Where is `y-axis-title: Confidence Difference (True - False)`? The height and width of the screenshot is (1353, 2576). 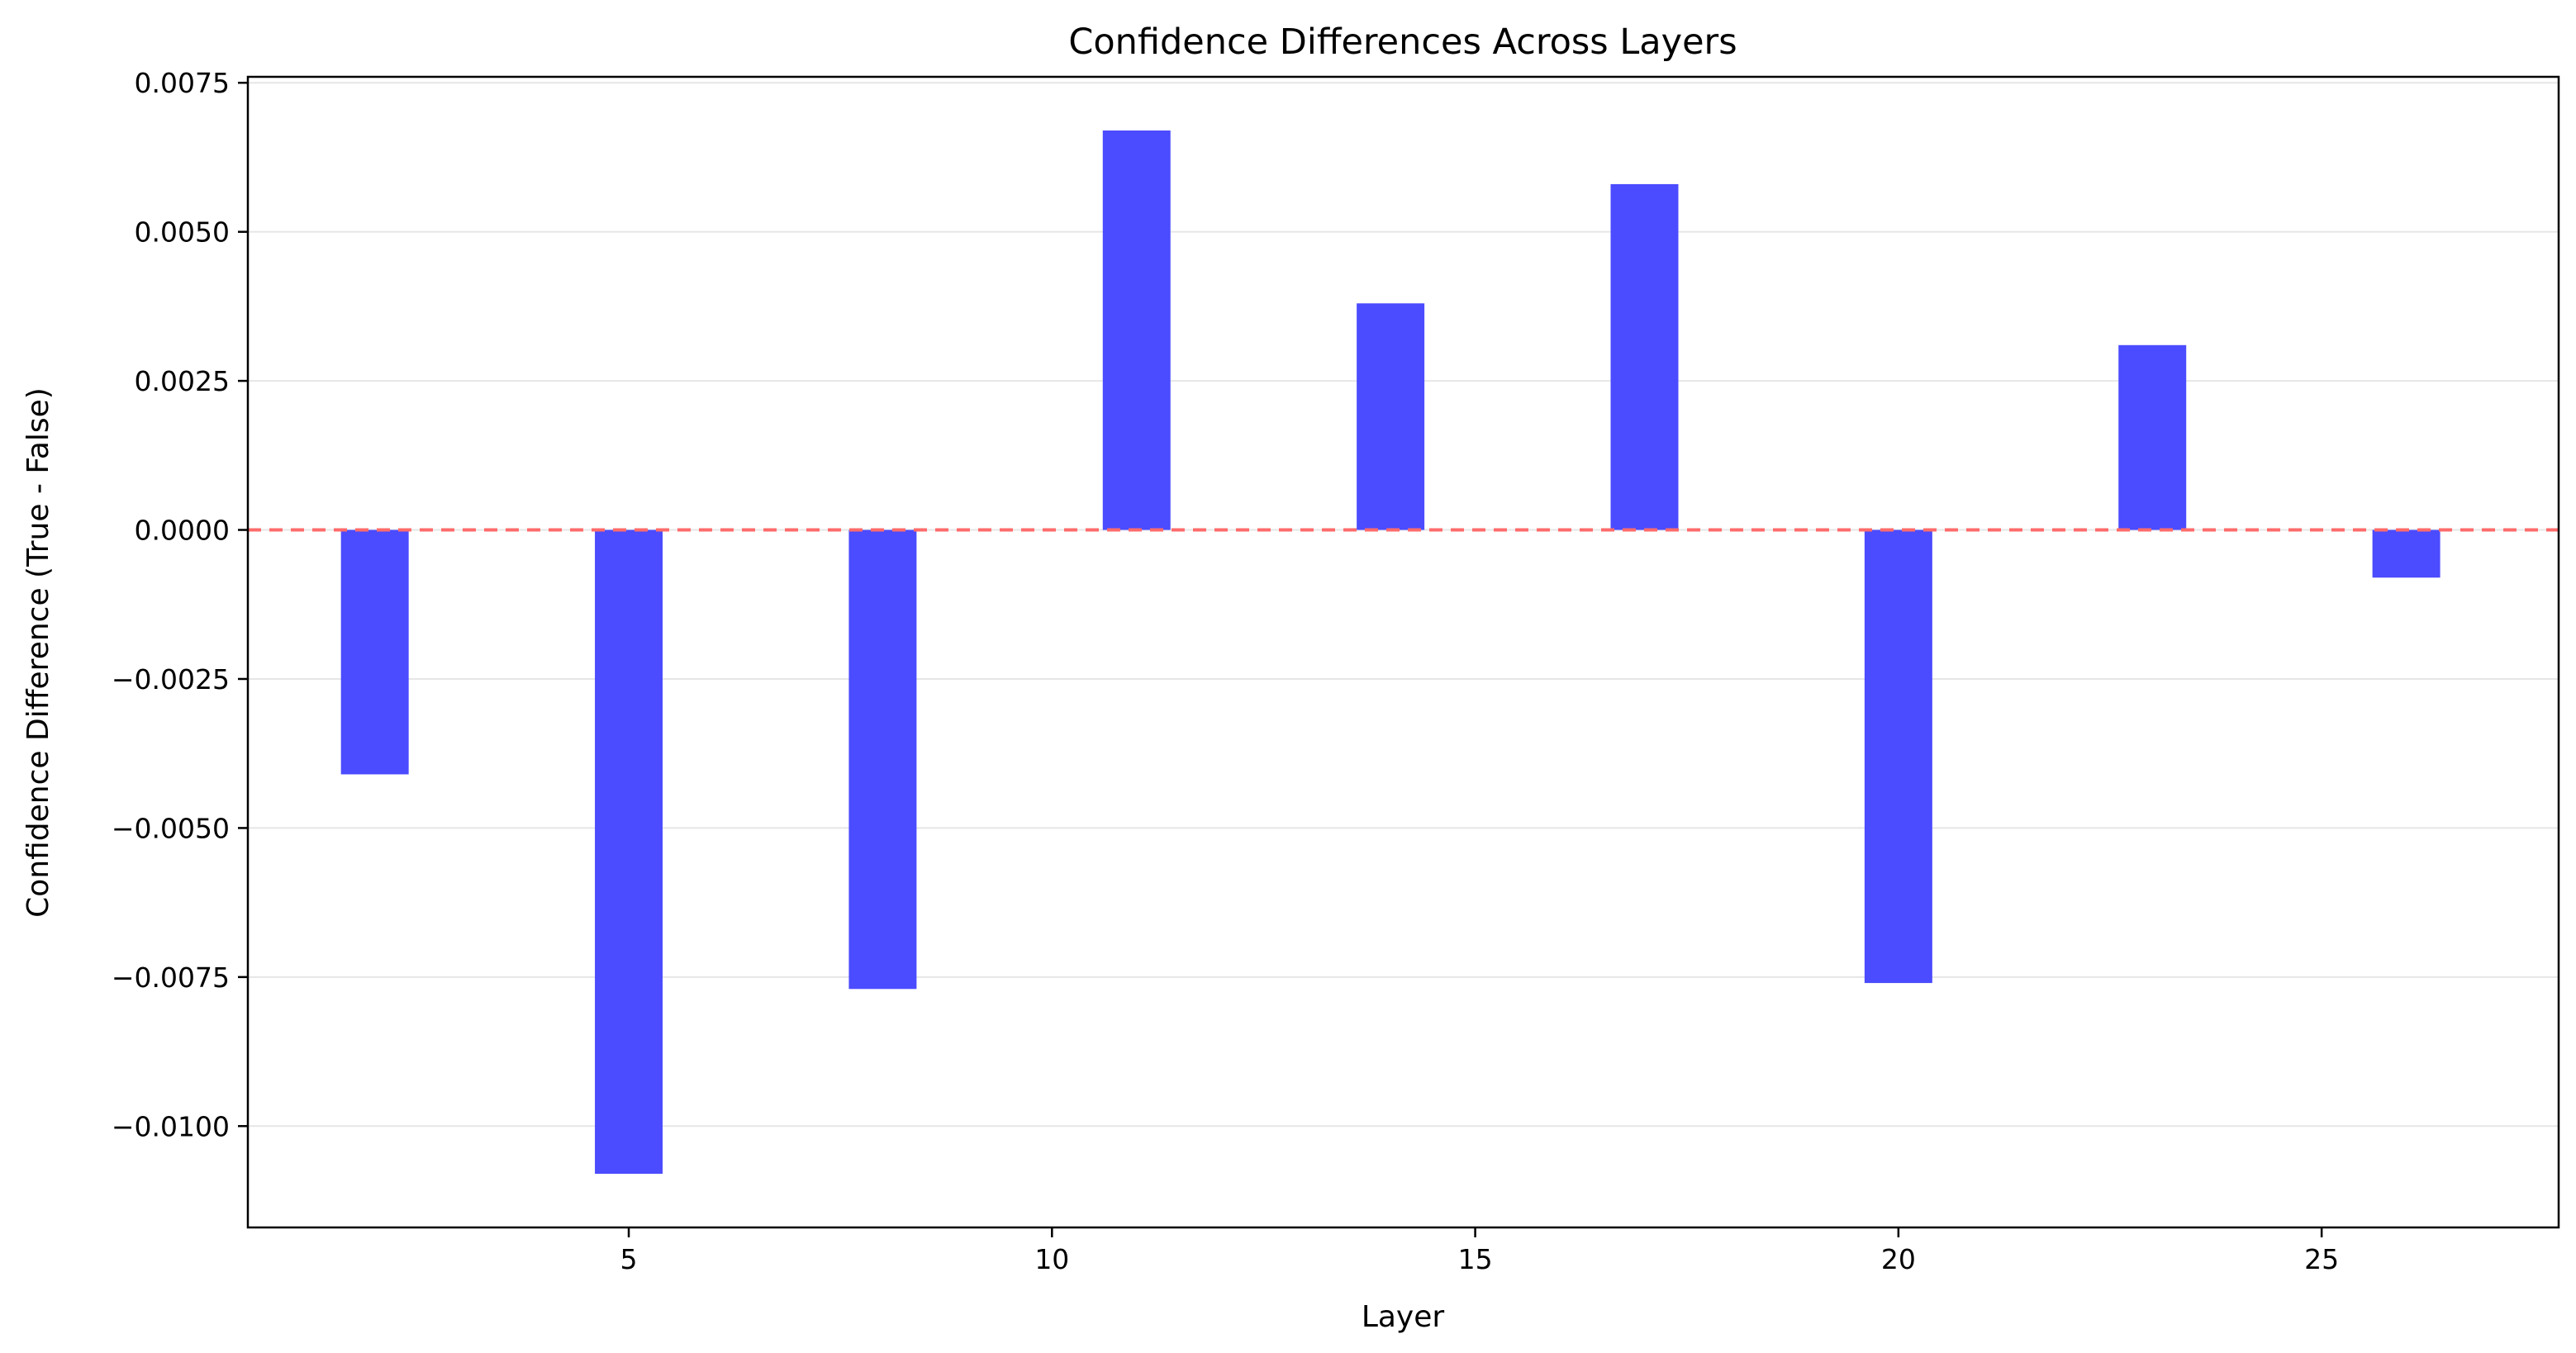 y-axis-title: Confidence Difference (True - False) is located at coordinates (38, 652).